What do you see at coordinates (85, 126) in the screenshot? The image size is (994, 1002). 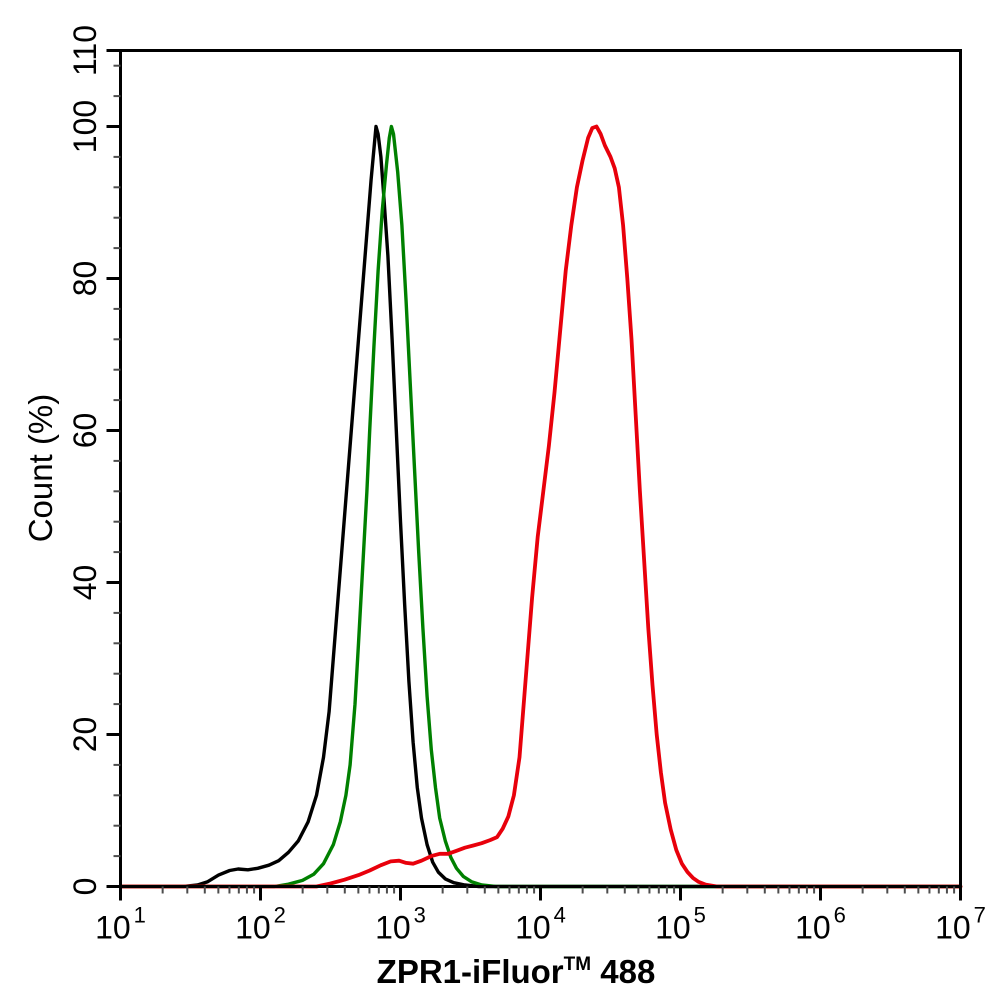 I see `y-tick-label: 100` at bounding box center [85, 126].